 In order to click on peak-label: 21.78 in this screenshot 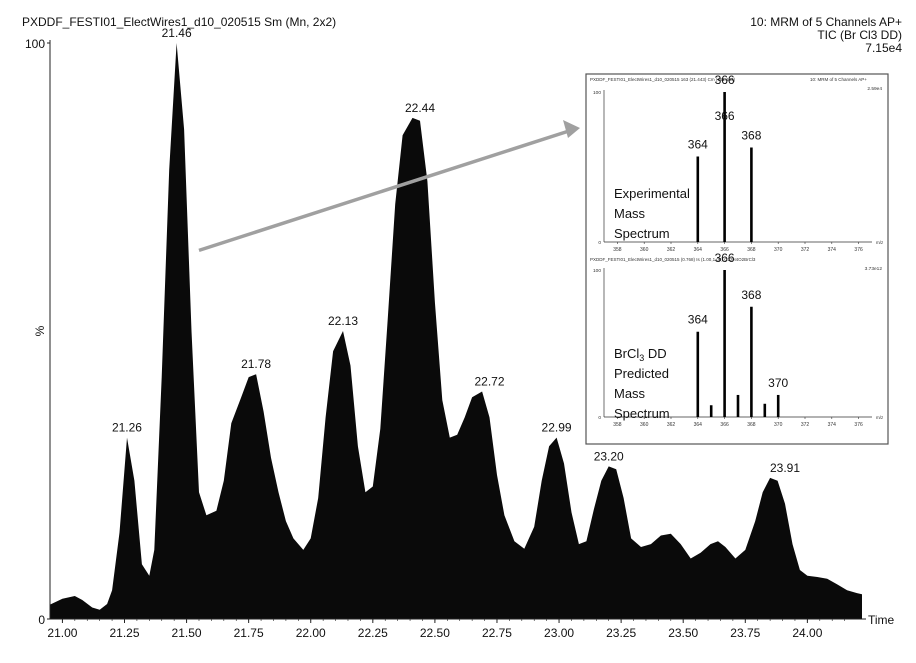, I will do `click(256, 364)`.